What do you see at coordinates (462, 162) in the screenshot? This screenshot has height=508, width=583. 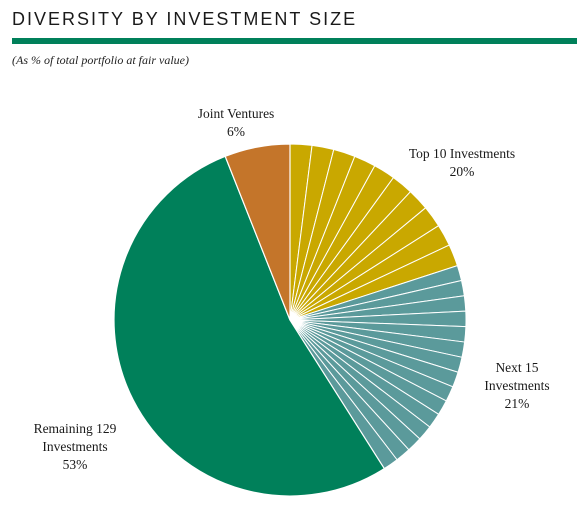 I see `label-top-10: Top 10 Investments 20%` at bounding box center [462, 162].